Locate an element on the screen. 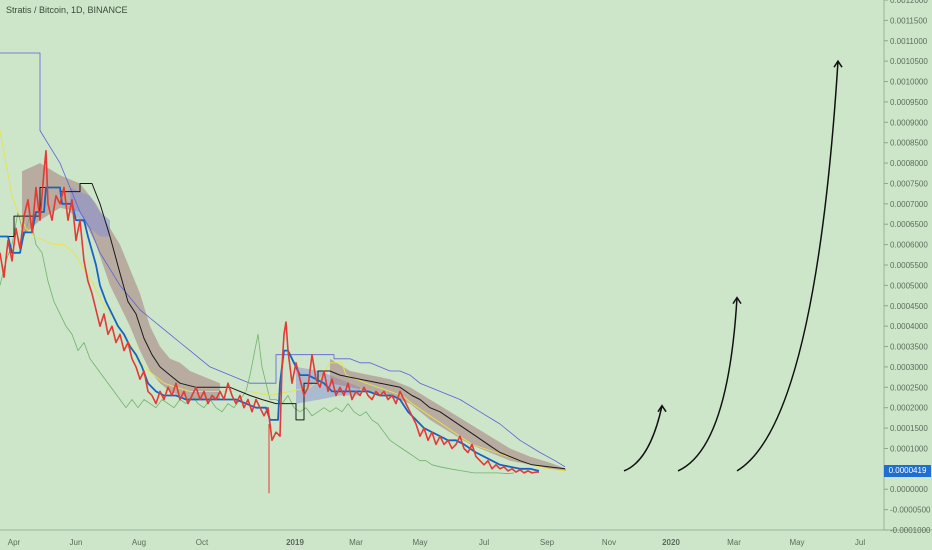 The height and width of the screenshot is (550, 932). x-tick-label: Apr is located at coordinates (14, 542).